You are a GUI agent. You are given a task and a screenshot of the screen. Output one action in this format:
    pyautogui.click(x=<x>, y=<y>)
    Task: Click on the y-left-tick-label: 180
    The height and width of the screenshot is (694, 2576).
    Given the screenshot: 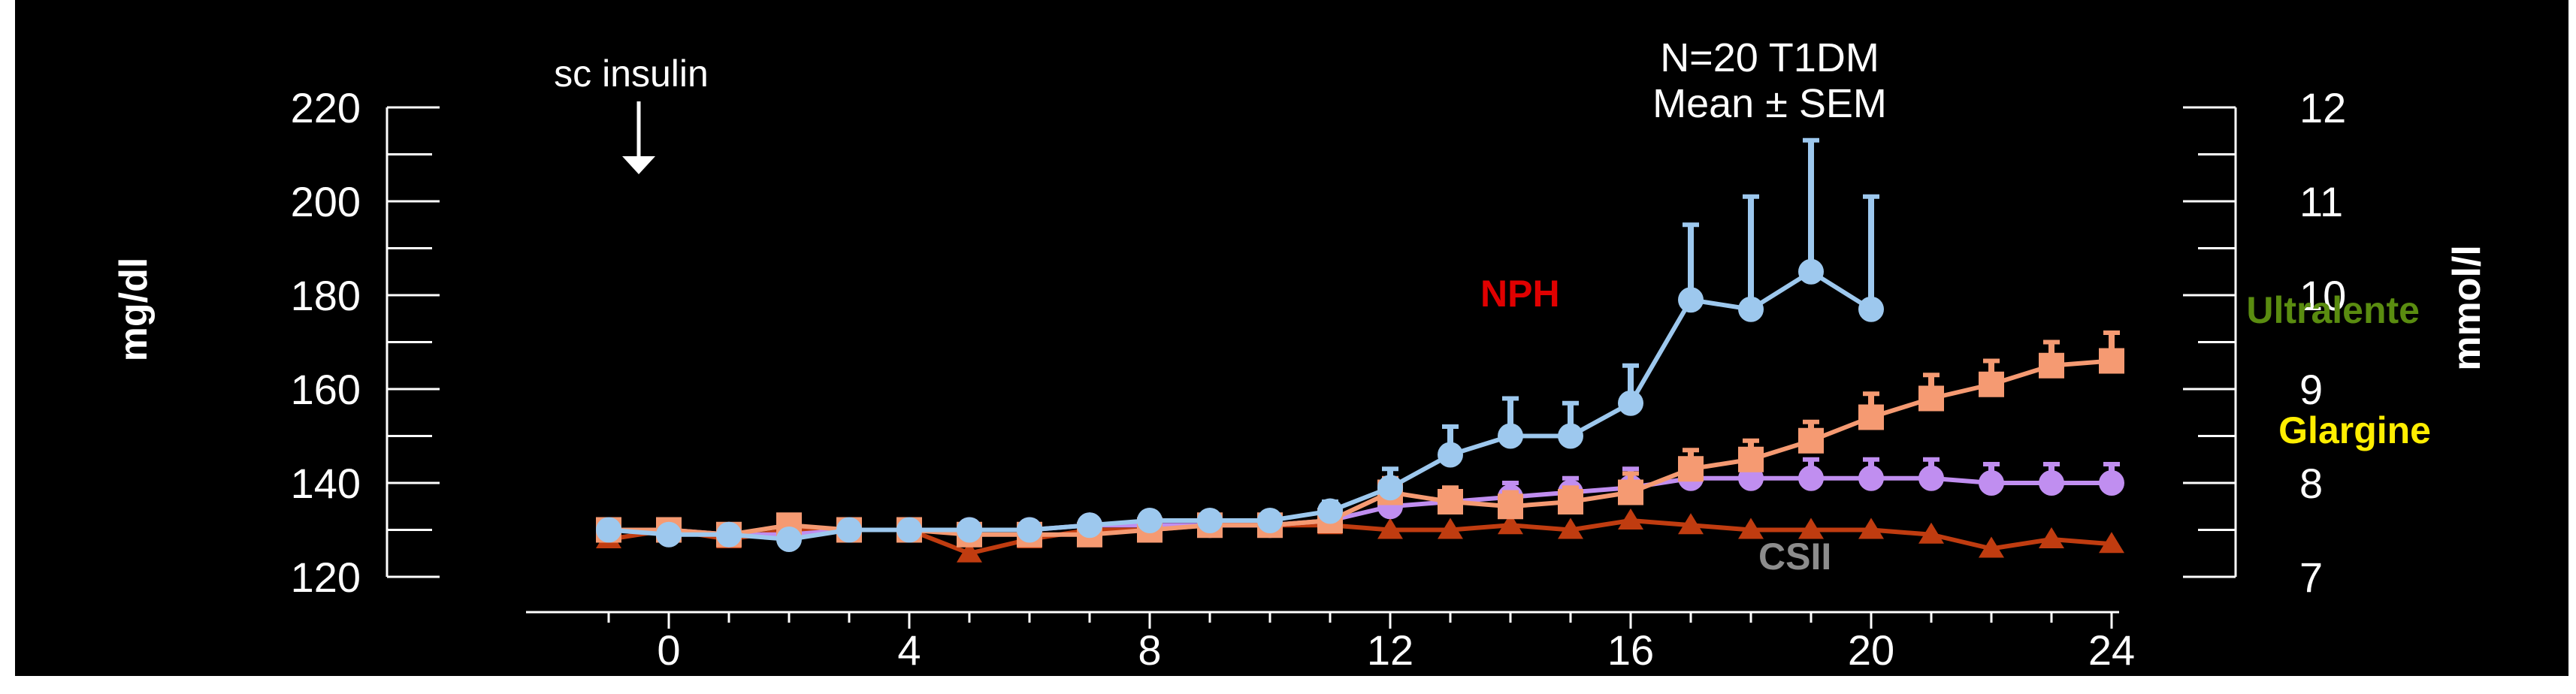 What is the action you would take?
    pyautogui.click(x=326, y=295)
    